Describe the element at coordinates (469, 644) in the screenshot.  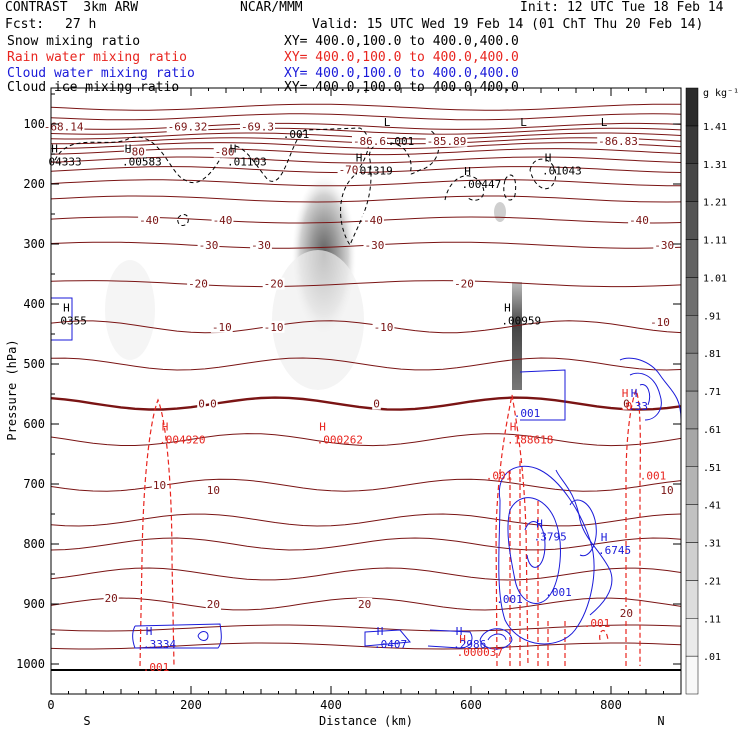
I see `extremum-value: .2986` at that location.